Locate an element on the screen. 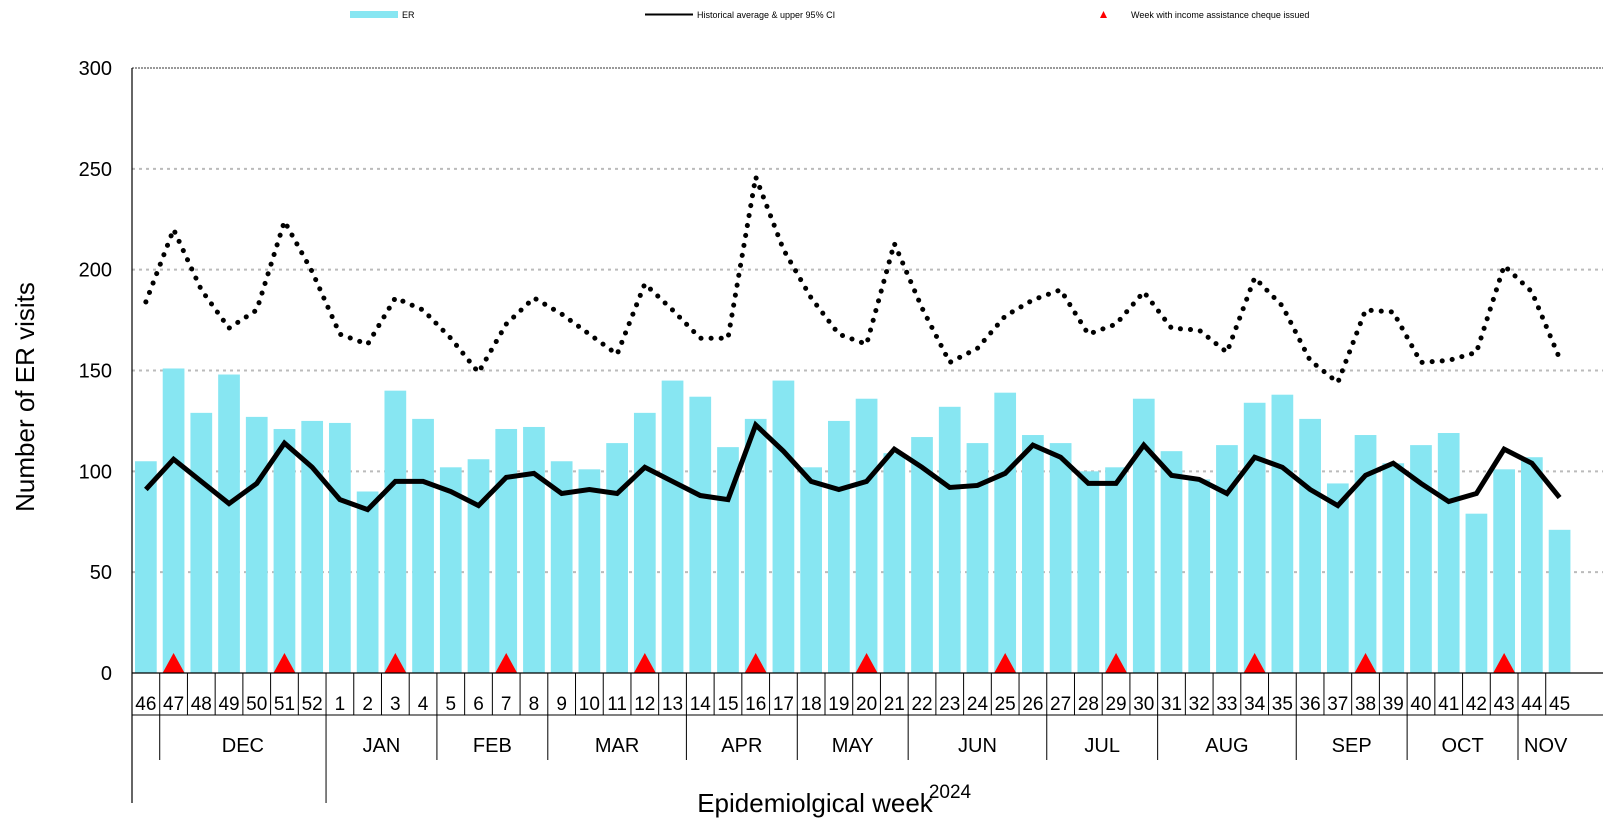 Image resolution: width=1603 pixels, height=836 pixels. week-tick-label: 34 is located at coordinates (1255, 704).